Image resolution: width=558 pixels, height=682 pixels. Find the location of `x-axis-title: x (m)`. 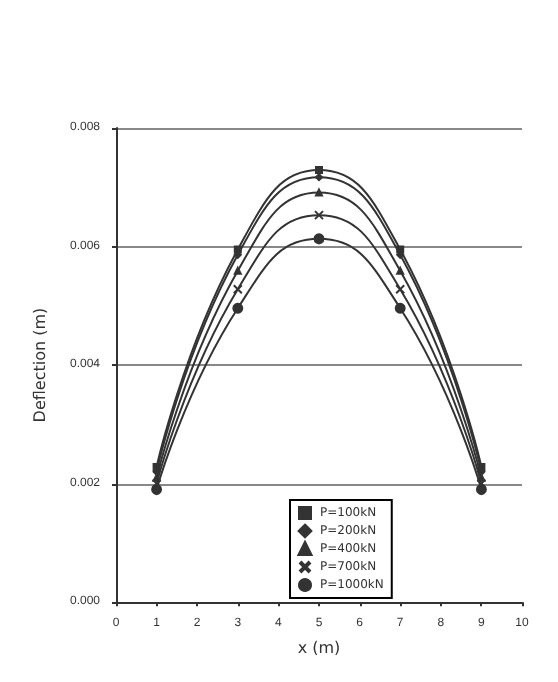

x-axis-title: x (m) is located at coordinates (319, 648).